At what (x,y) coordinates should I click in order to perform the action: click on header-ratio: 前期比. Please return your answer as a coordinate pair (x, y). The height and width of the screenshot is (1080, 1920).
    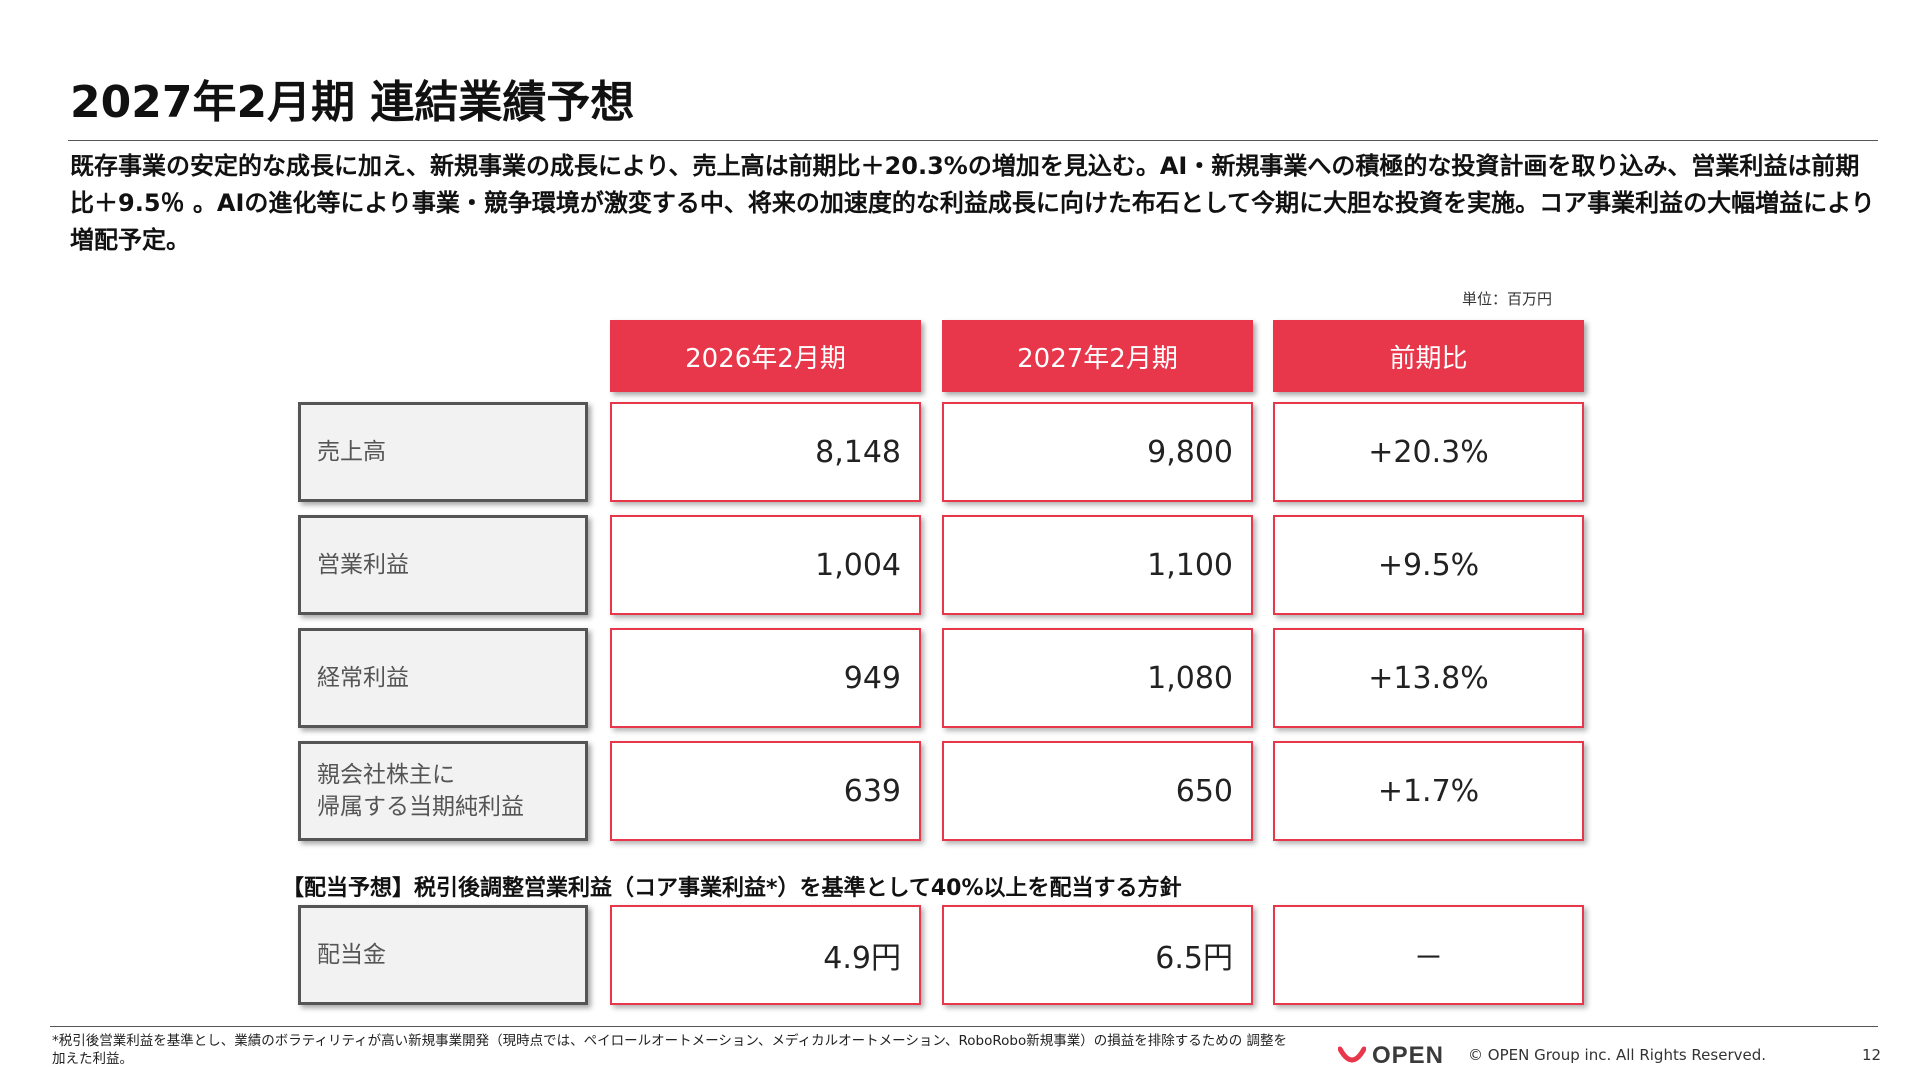
    Looking at the image, I should click on (1428, 356).